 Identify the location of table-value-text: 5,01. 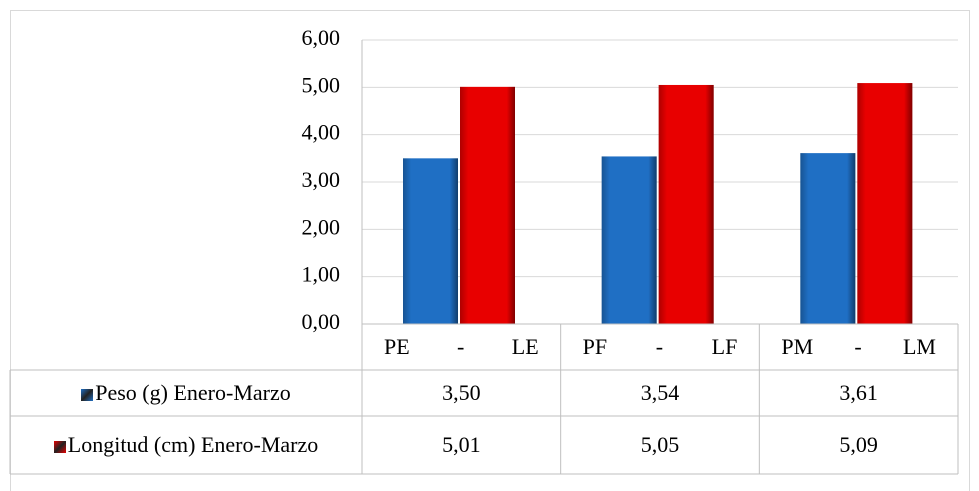
(461, 444).